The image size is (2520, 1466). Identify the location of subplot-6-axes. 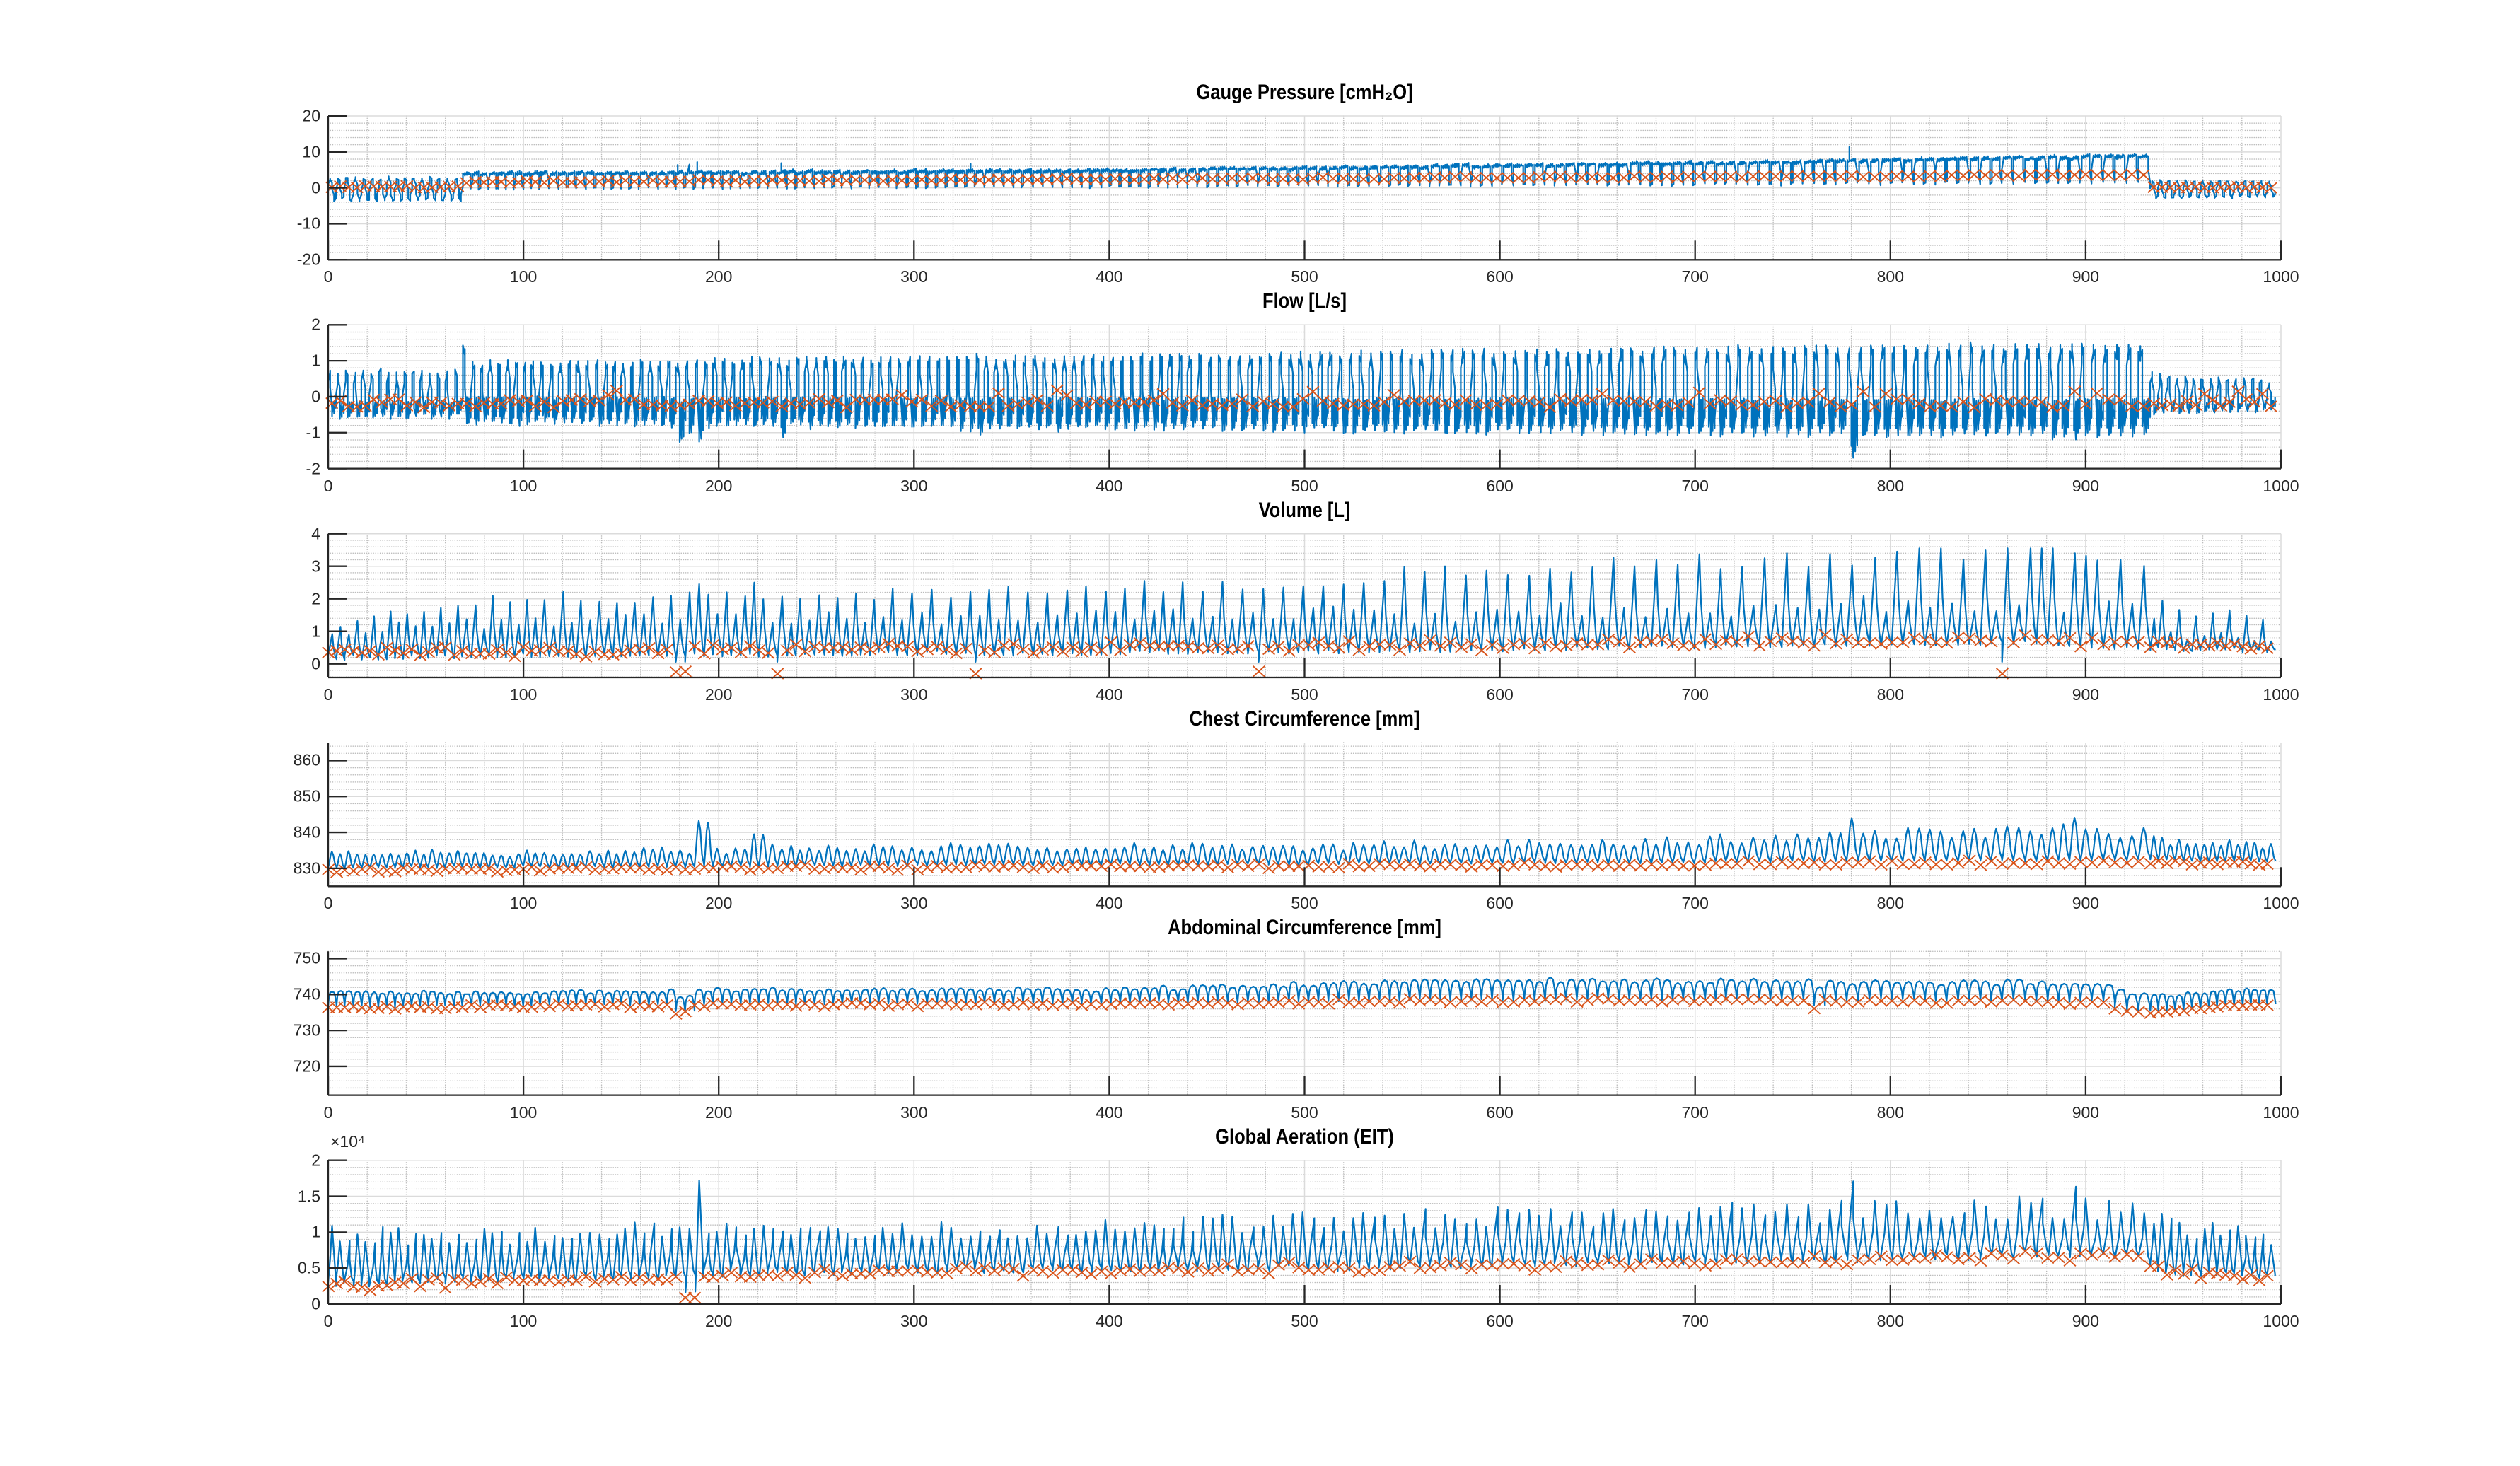
(1302, 1232).